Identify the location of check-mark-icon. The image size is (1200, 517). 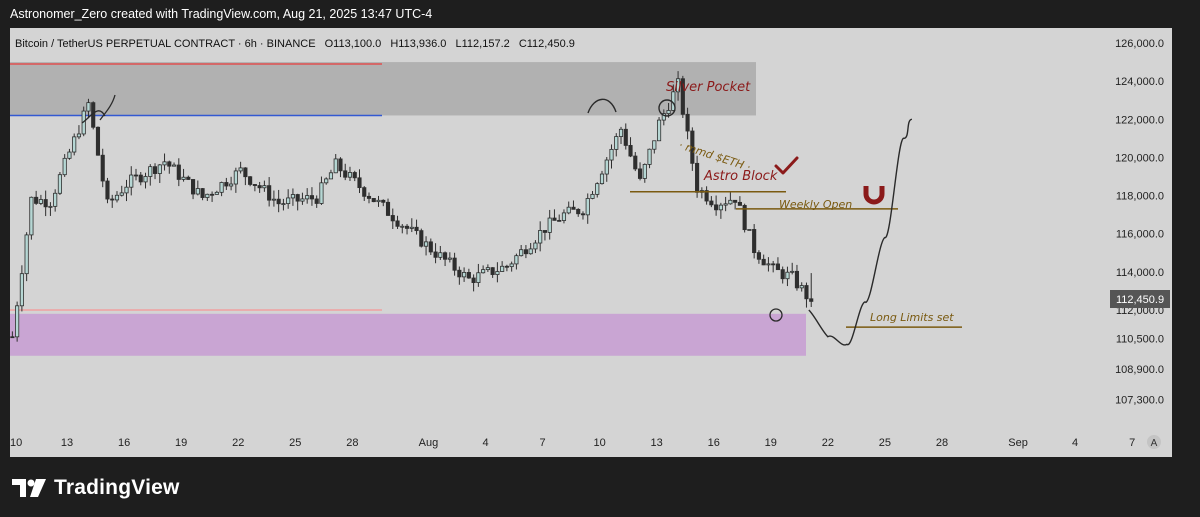
(786, 165).